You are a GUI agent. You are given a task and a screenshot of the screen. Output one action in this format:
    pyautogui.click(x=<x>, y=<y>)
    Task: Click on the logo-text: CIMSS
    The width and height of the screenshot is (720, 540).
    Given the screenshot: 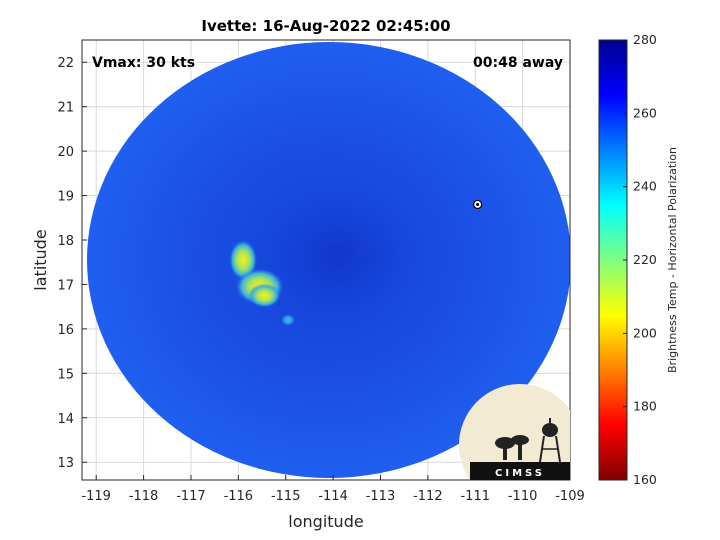 What is the action you would take?
    pyautogui.click(x=520, y=473)
    